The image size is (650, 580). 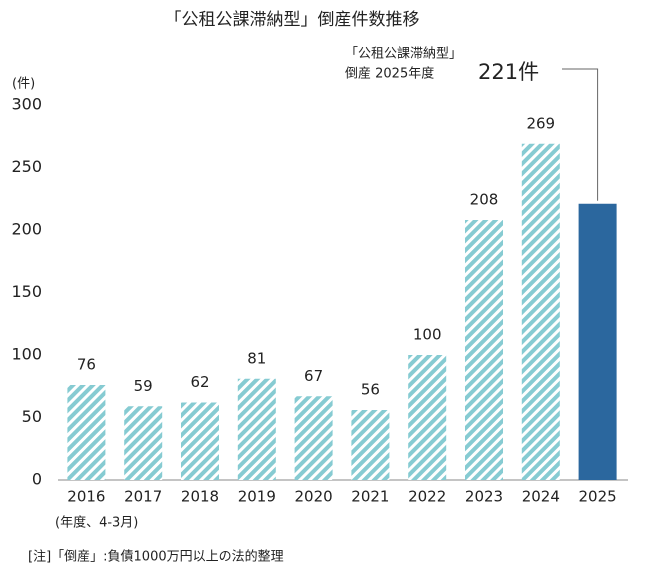 I want to click on x-tick-label: 2016, so click(x=86, y=497).